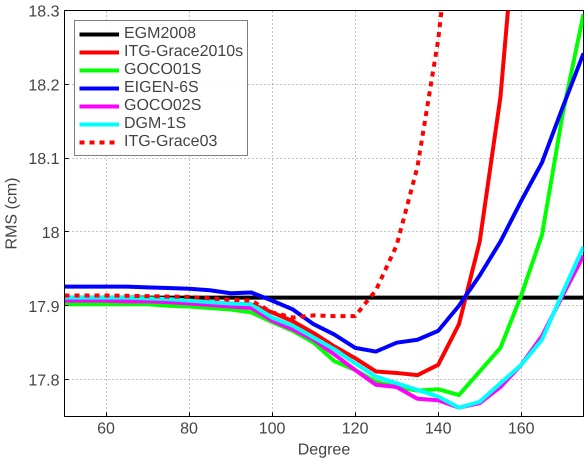 The image size is (585, 461). What do you see at coordinates (44, 159) in the screenshot?
I see `y-tick-label: 18.1` at bounding box center [44, 159].